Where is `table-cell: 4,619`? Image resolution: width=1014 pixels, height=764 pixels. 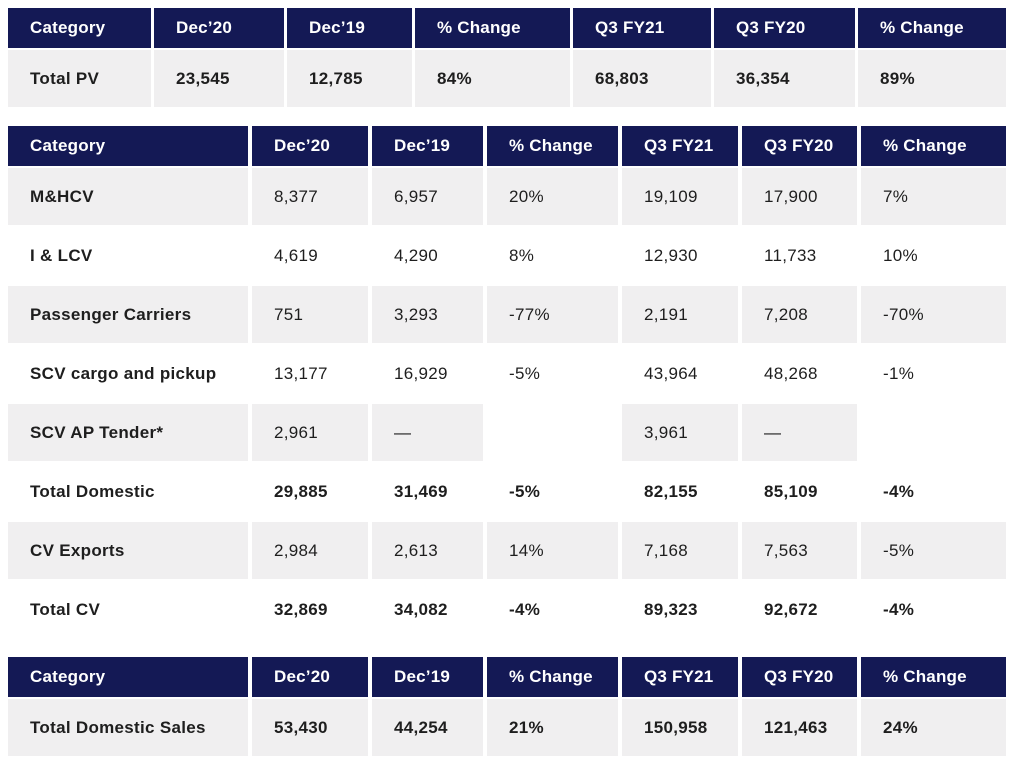 table-cell: 4,619 is located at coordinates (310, 255).